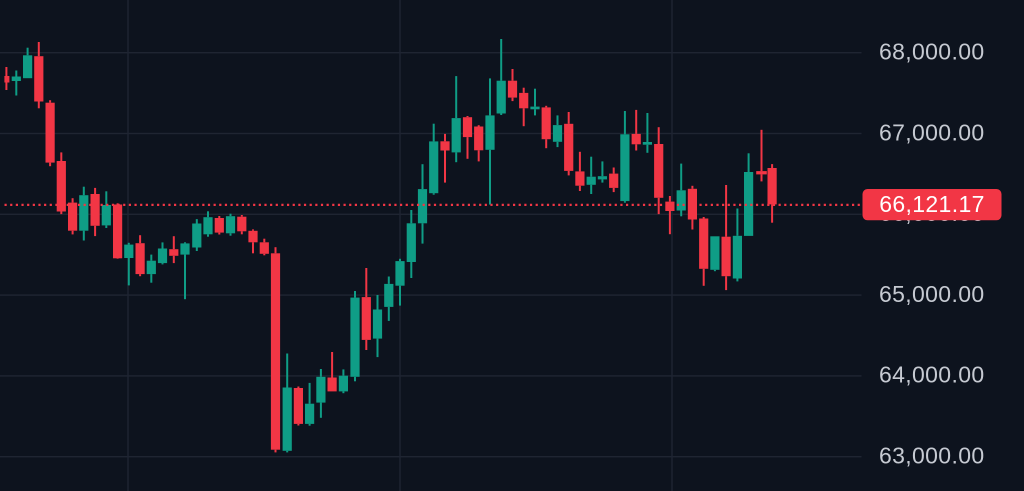 The height and width of the screenshot is (491, 1024). Describe the element at coordinates (931, 456) in the screenshot. I see `svg-text: 63,000.00` at that location.